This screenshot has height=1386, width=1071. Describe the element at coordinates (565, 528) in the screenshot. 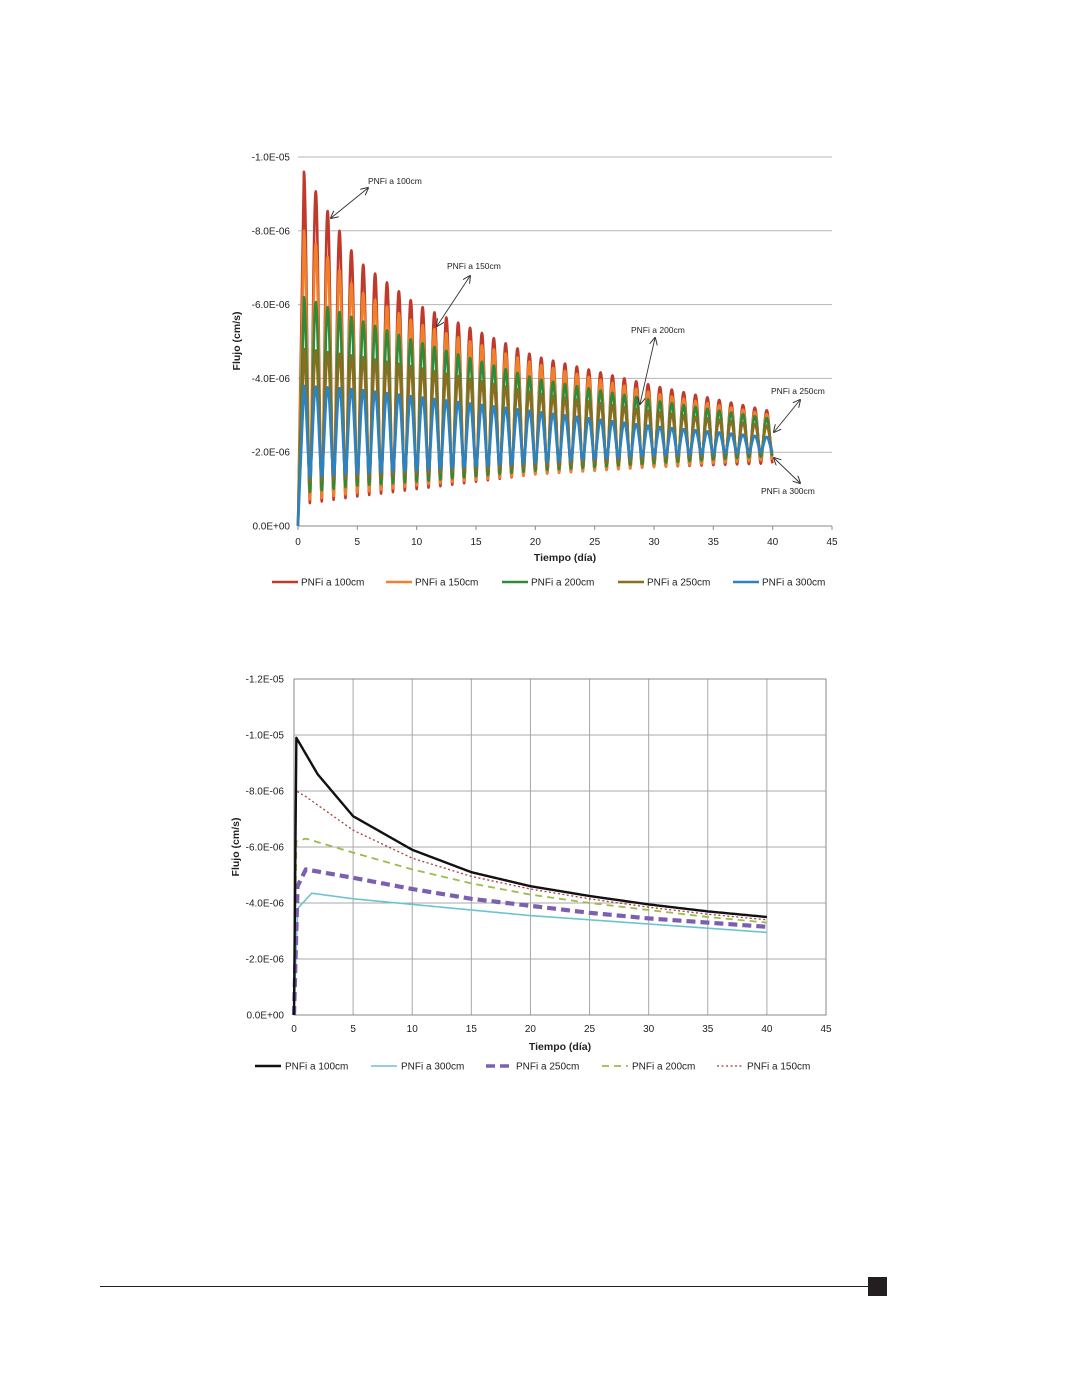

I see `x-tick-marks` at that location.